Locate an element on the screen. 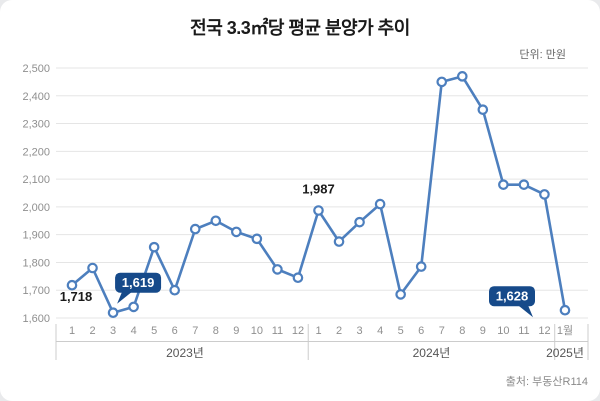 Image resolution: width=600 pixels, height=401 pixels. year-label: 2025년 is located at coordinates (565, 353).